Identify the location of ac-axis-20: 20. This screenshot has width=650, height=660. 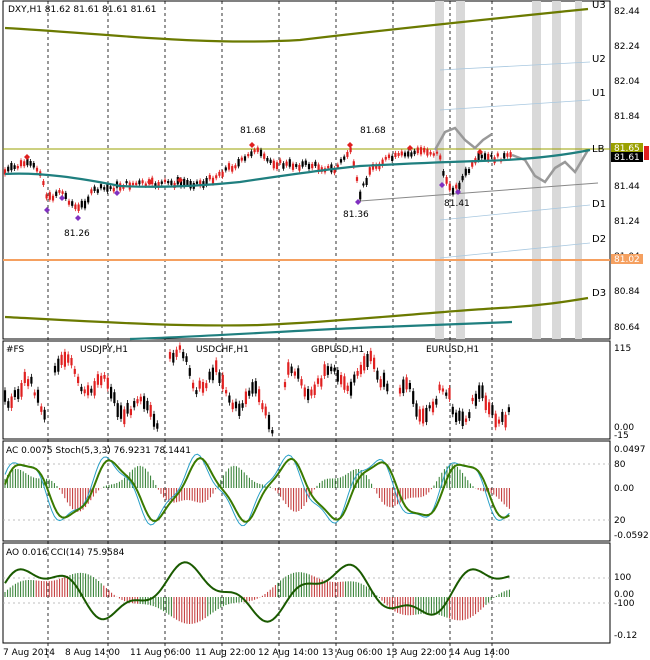
(620, 521).